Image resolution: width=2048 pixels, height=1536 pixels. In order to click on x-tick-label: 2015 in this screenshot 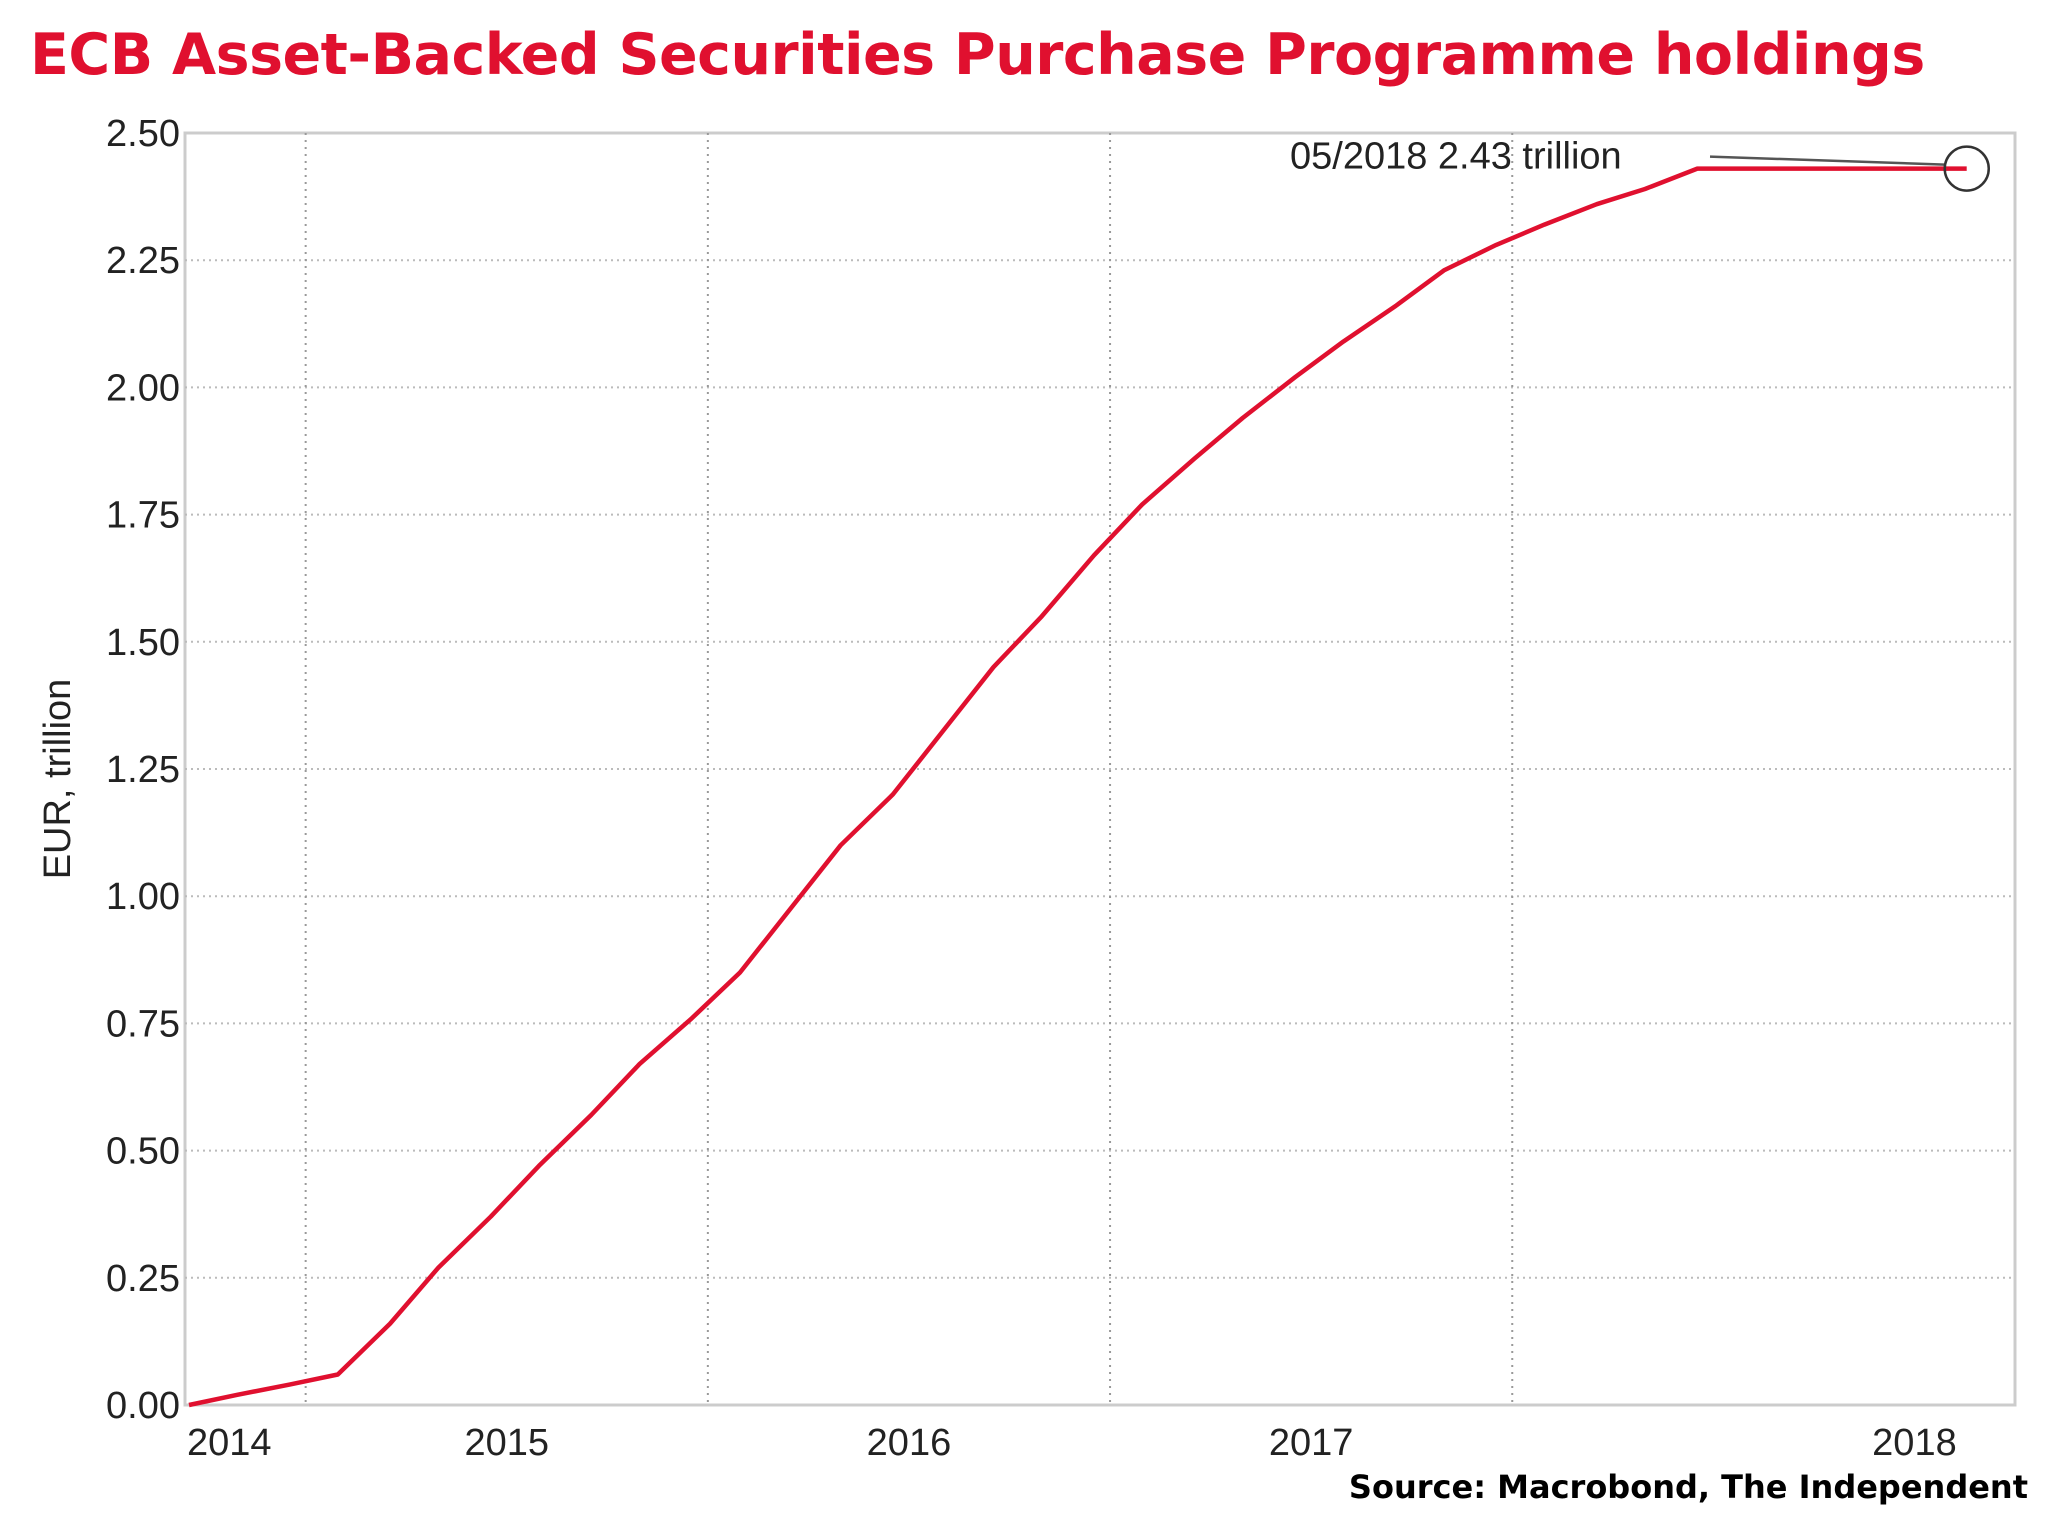, I will do `click(506, 1443)`.